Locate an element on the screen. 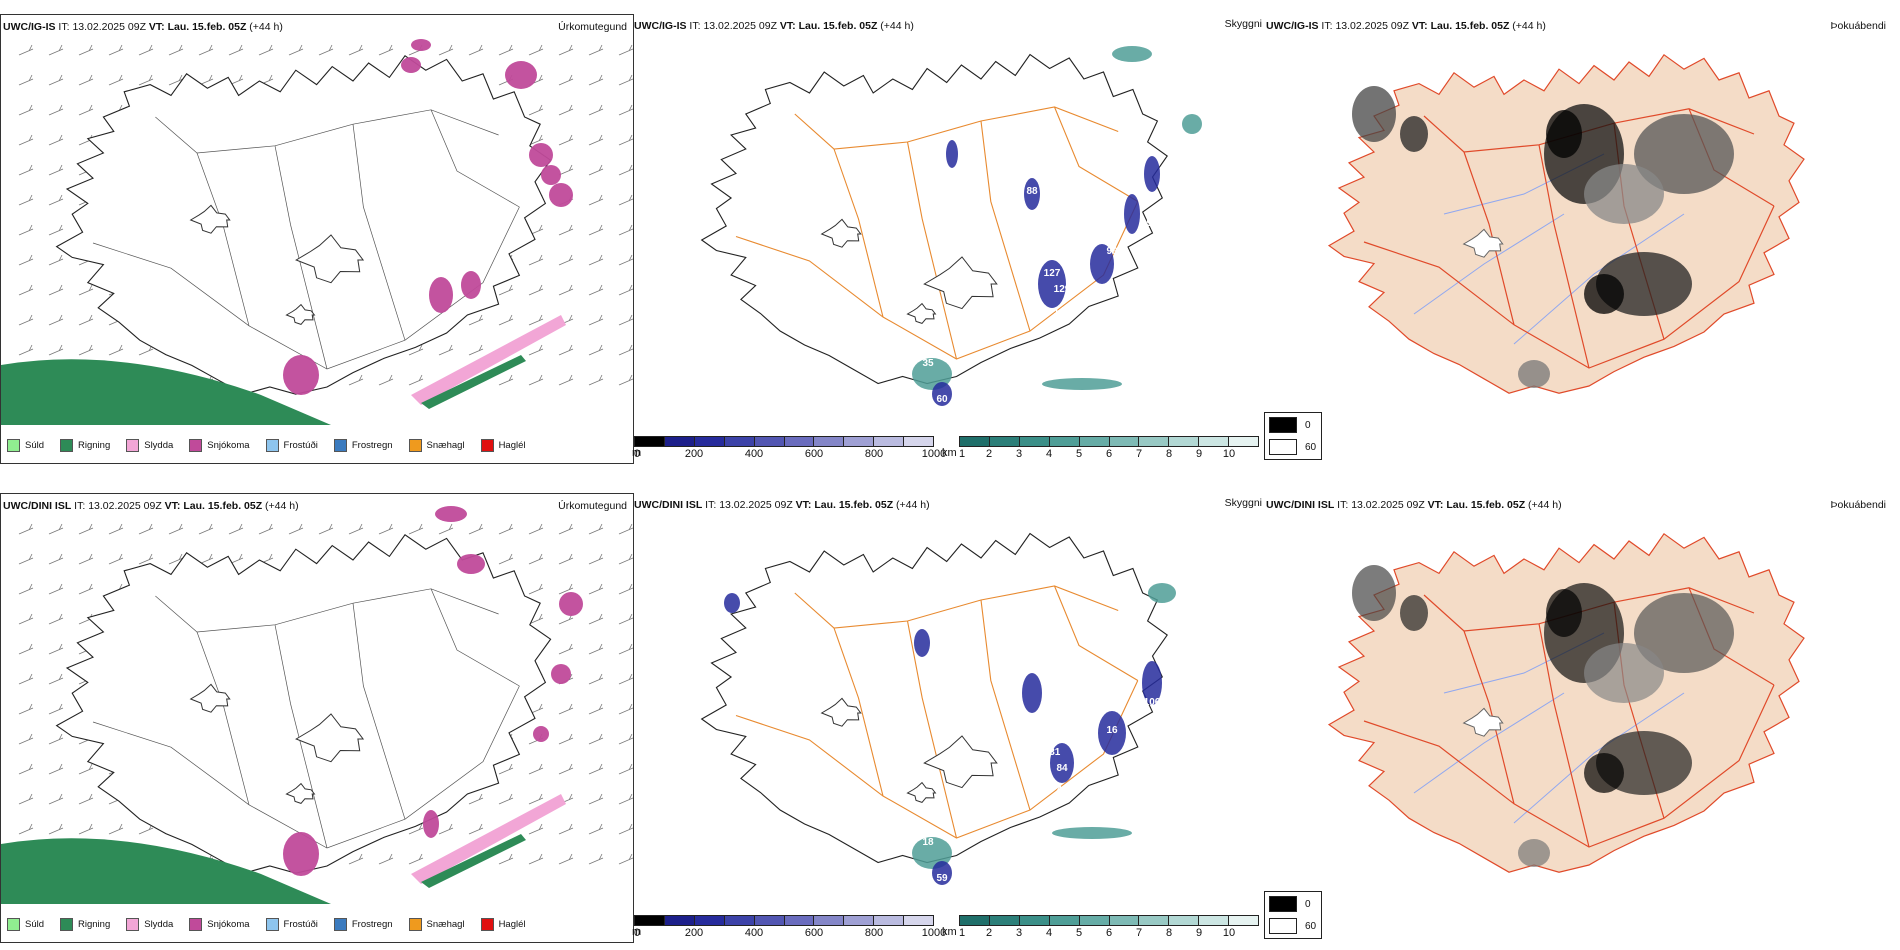 The width and height of the screenshot is (1900, 950). colorbar-tick: 2 is located at coordinates (989, 454).